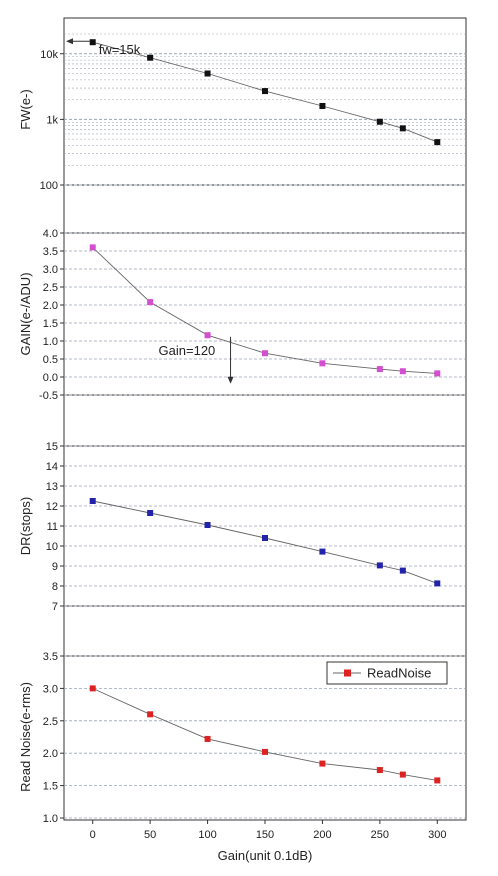 This screenshot has height=876, width=498. Describe the element at coordinates (347, 673) in the screenshot. I see `legend-marker` at that location.